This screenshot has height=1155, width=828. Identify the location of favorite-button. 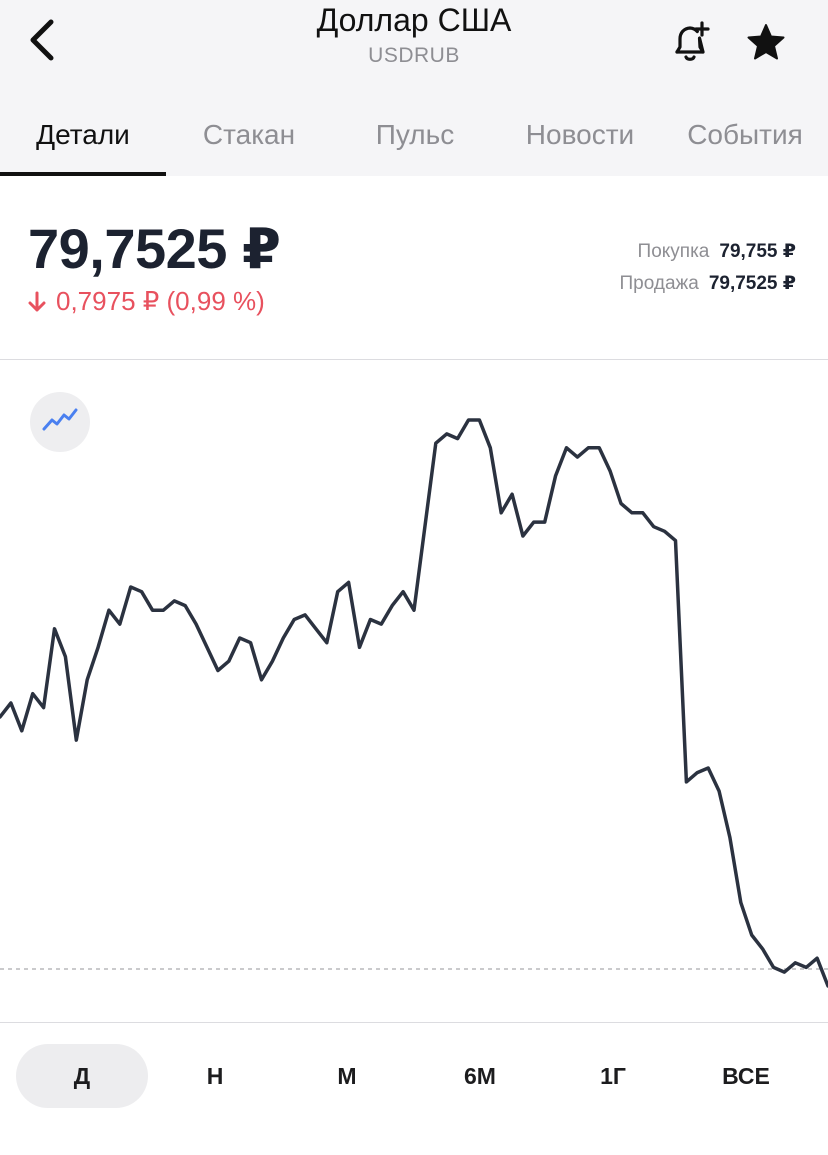
(766, 44).